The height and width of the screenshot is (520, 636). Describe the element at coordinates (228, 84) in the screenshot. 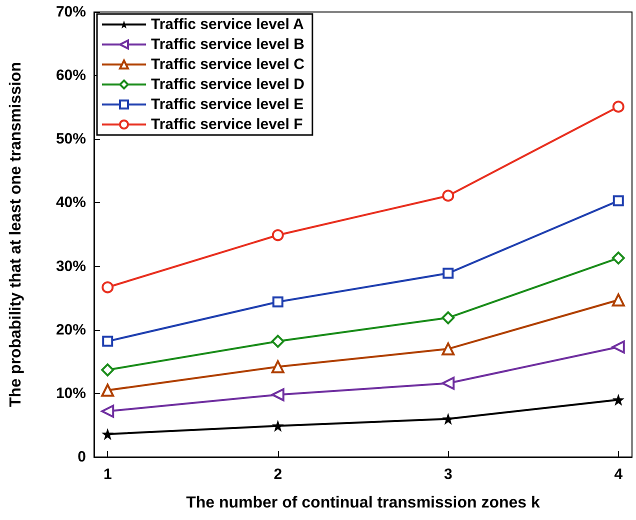

I see `legend-label: Traffic service level D` at that location.